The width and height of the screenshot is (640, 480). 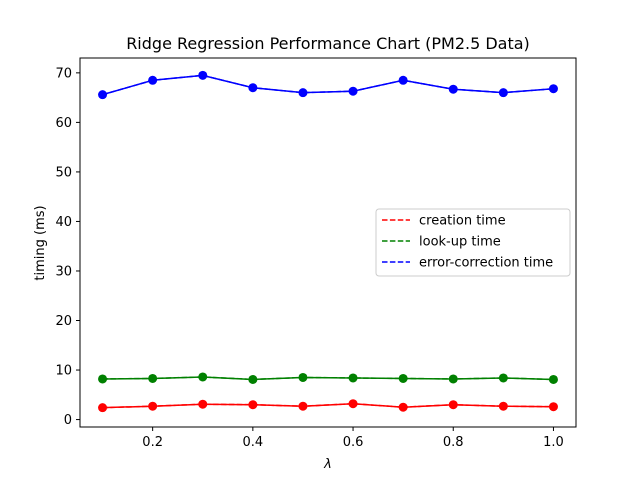 What do you see at coordinates (63, 123) in the screenshot?
I see `y-tick-label: 60` at bounding box center [63, 123].